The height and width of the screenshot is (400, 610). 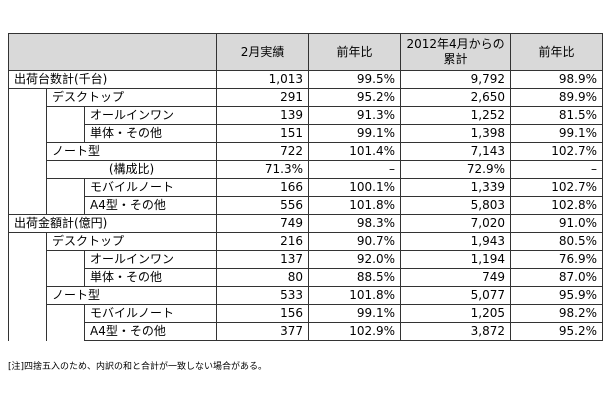 I want to click on row-label: (構成比), so click(x=131, y=169).